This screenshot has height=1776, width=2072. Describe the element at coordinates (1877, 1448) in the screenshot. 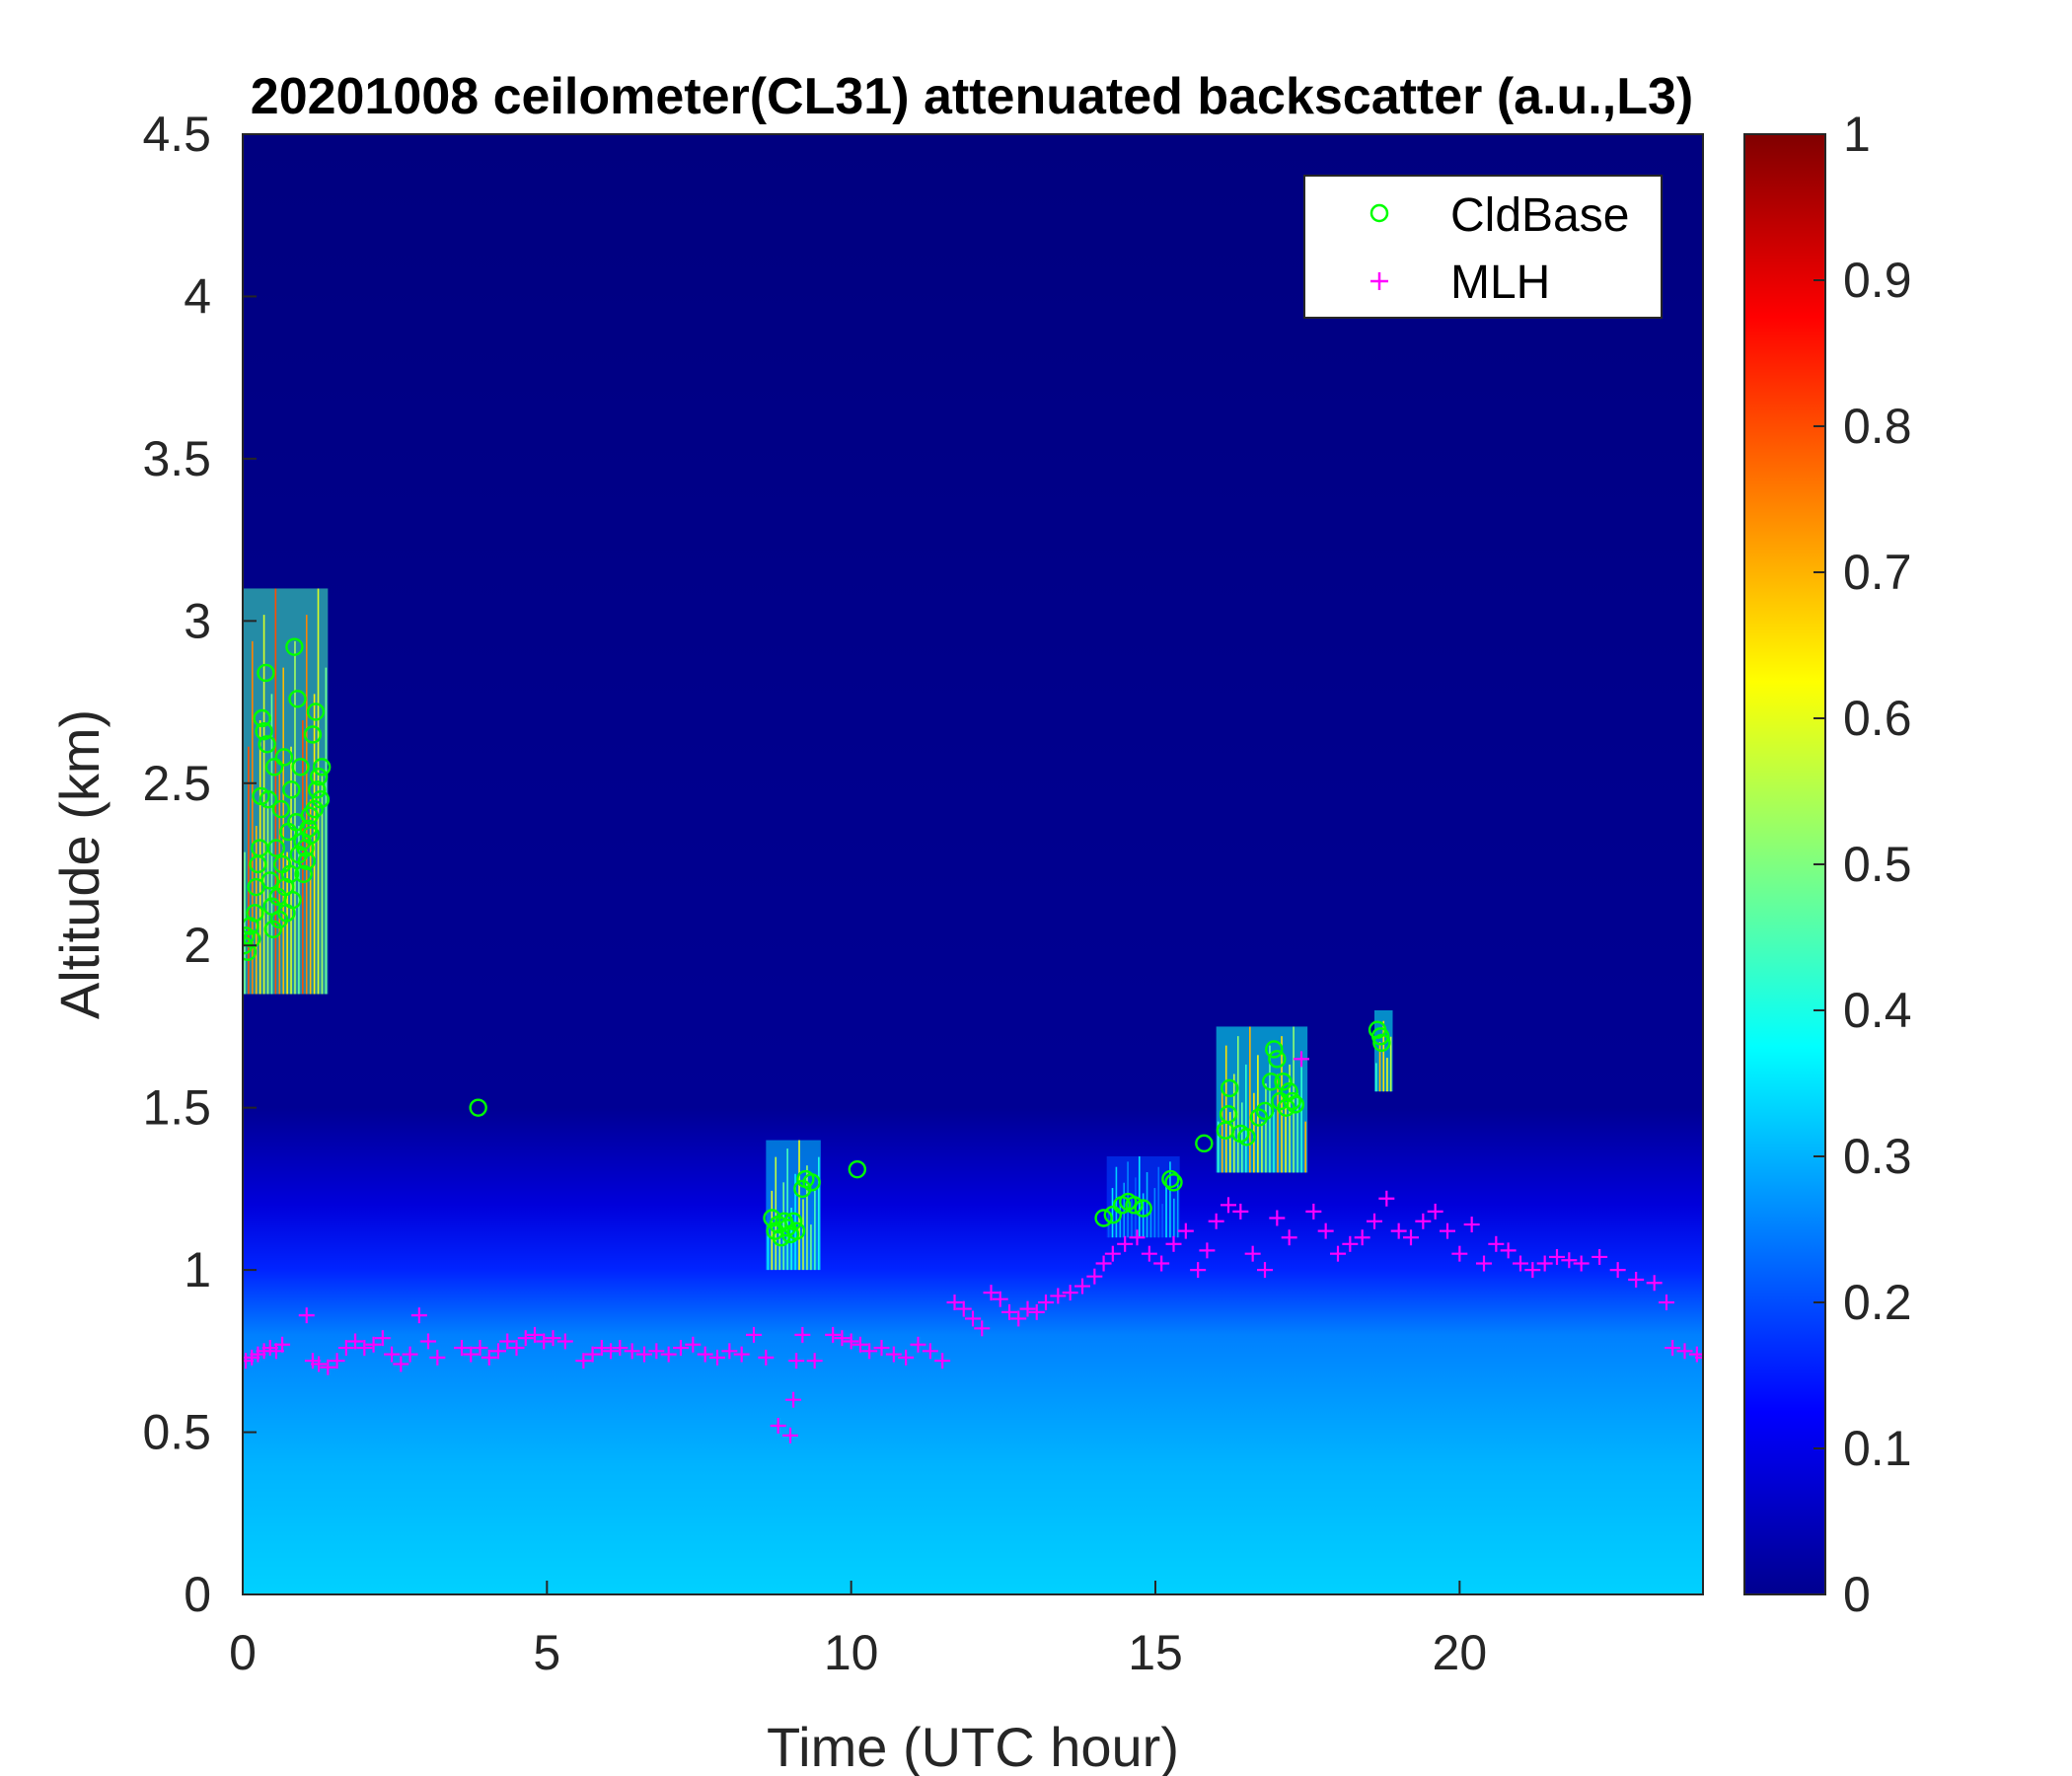

I see `colorbar-tick-label: 0.1` at that location.